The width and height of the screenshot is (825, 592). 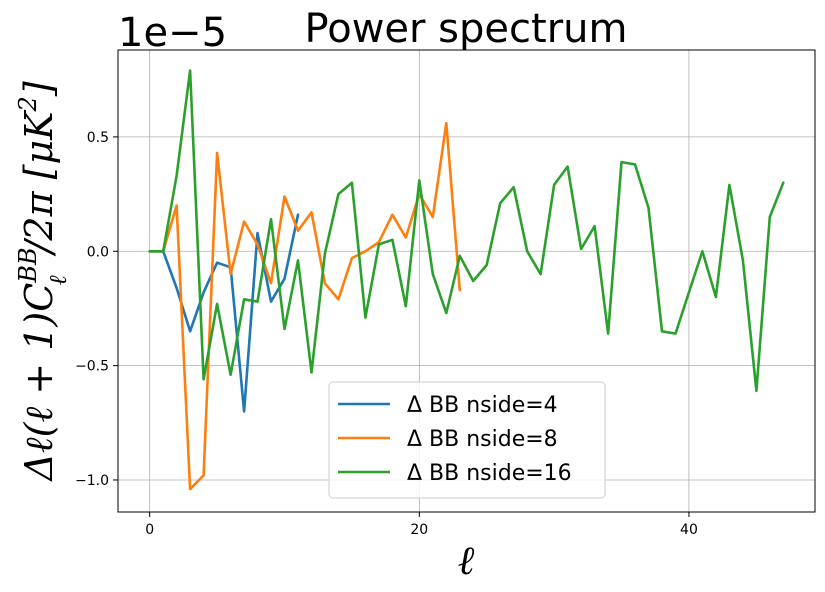 I want to click on y-axis-label-sub: ℓ, so click(x=58, y=280).